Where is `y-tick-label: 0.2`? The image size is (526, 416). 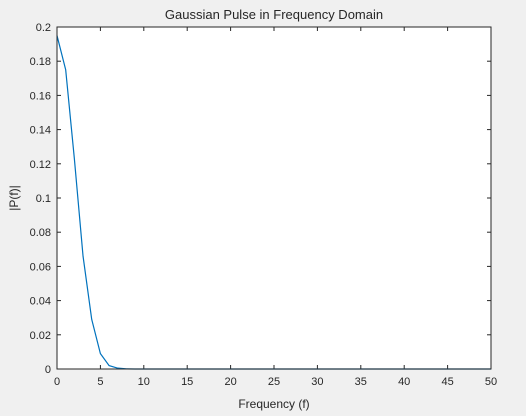 y-tick-label: 0.2 is located at coordinates (43, 28).